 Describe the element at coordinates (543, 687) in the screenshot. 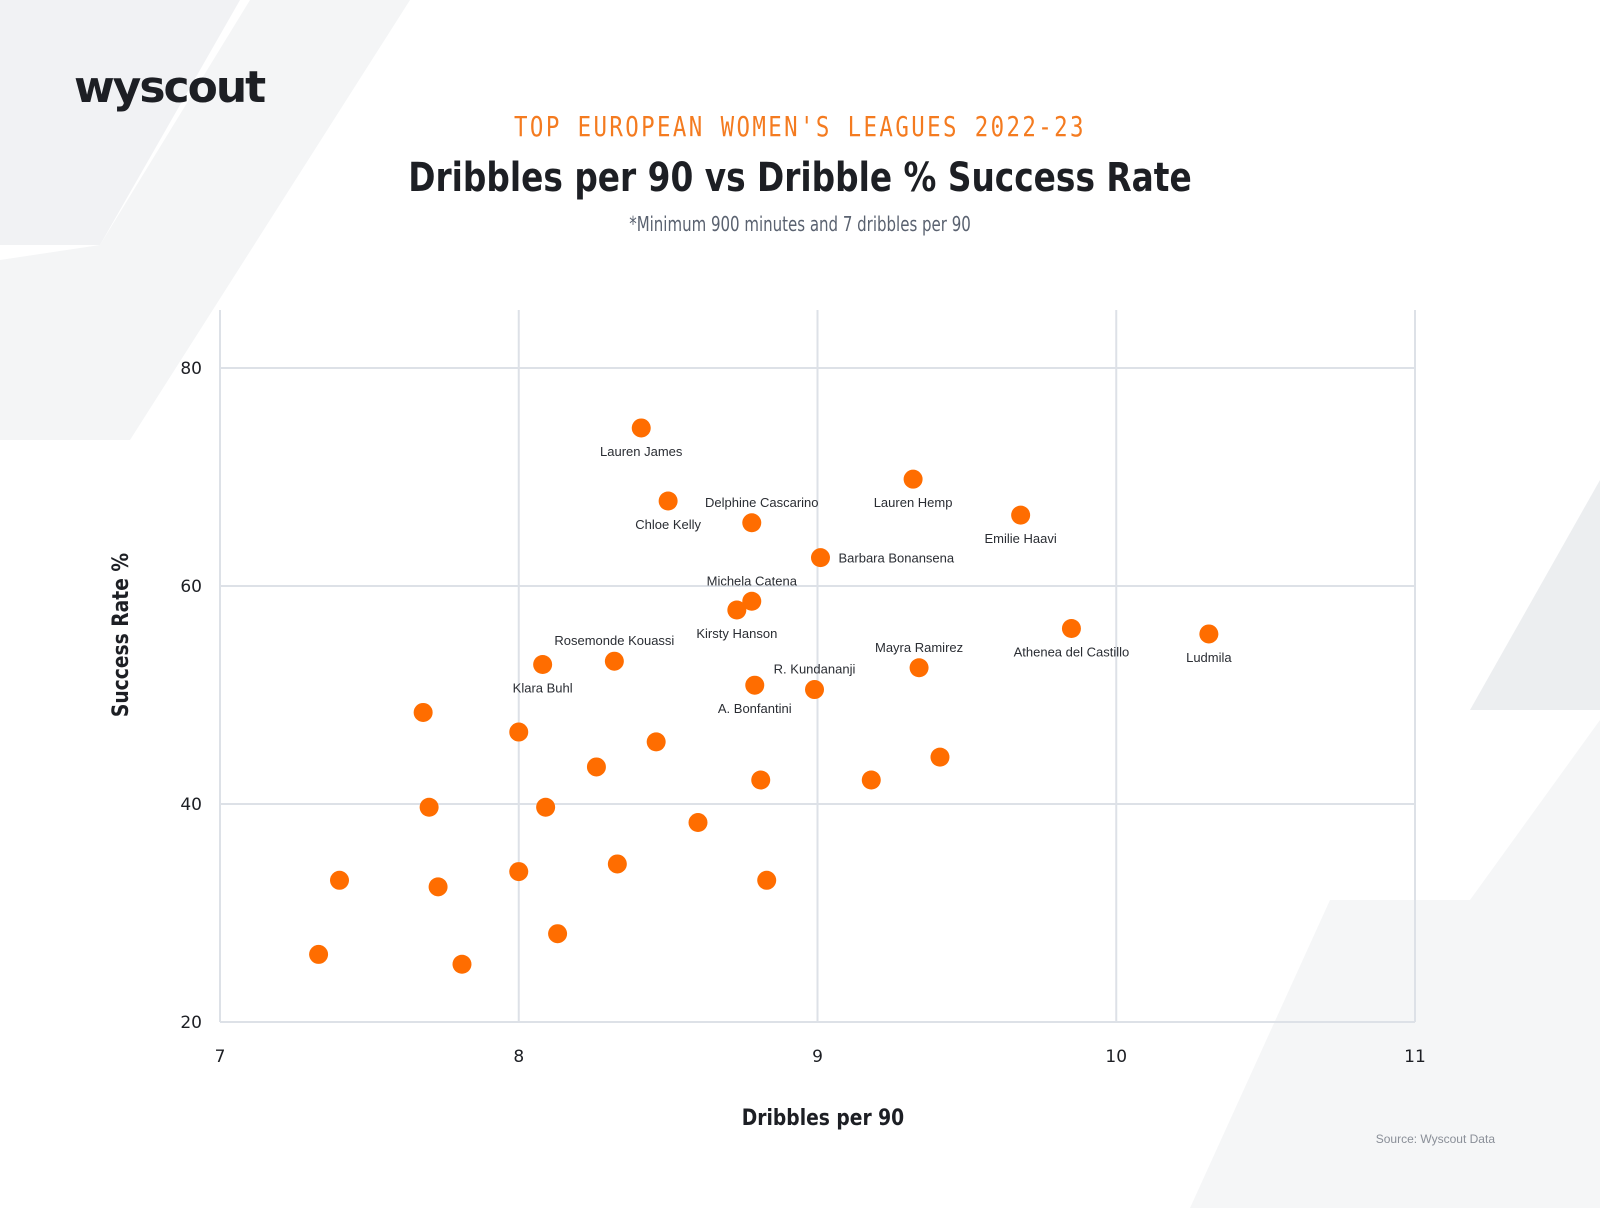

I see `point-label: Klara Buhl` at that location.